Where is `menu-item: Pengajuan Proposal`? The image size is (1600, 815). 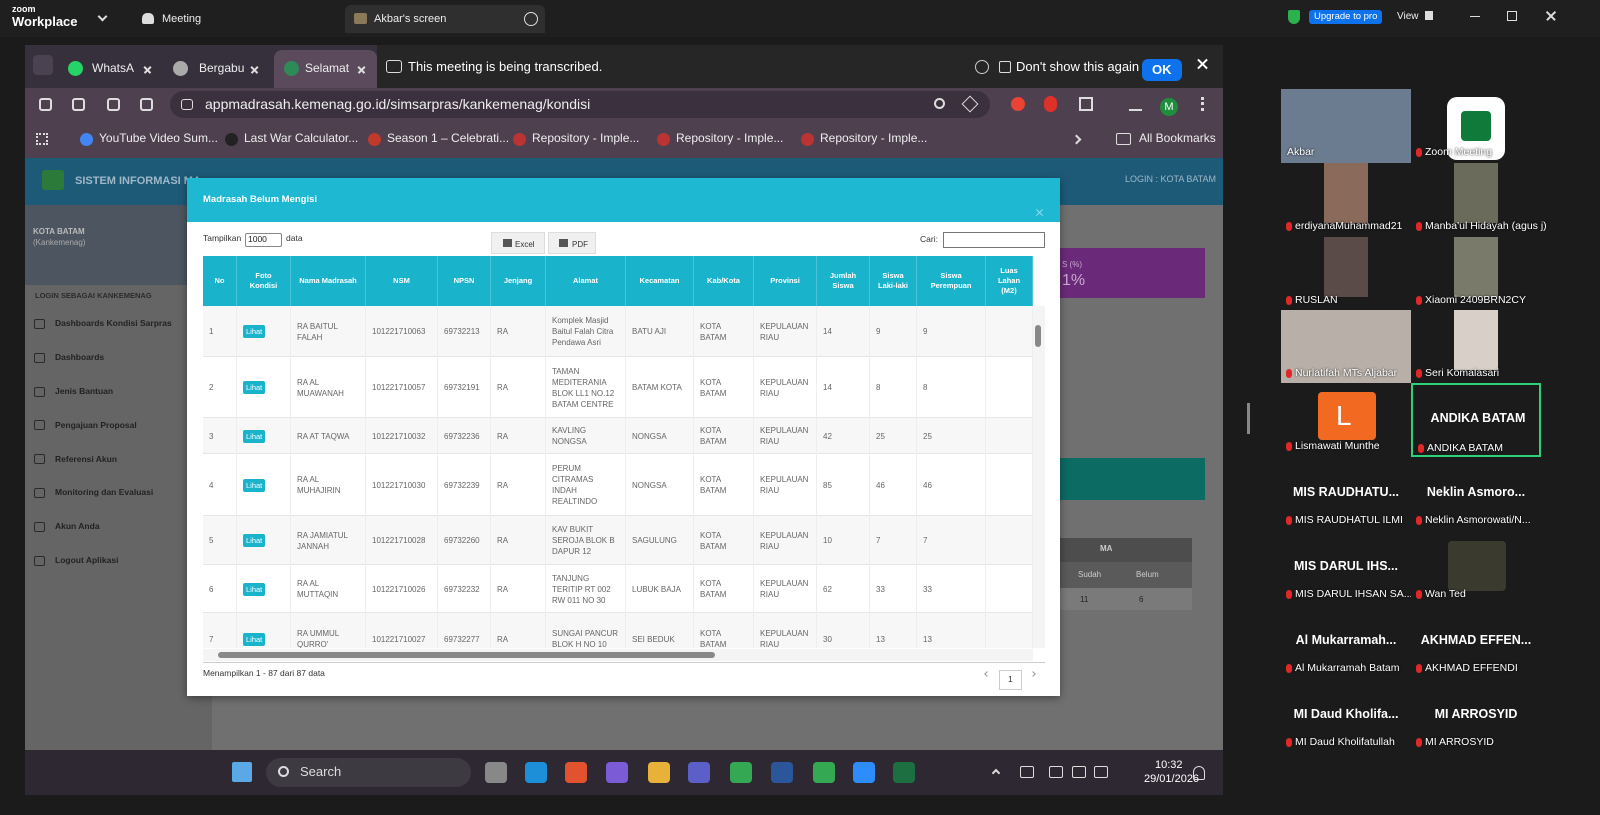
menu-item: Pengajuan Proposal is located at coordinates (96, 424).